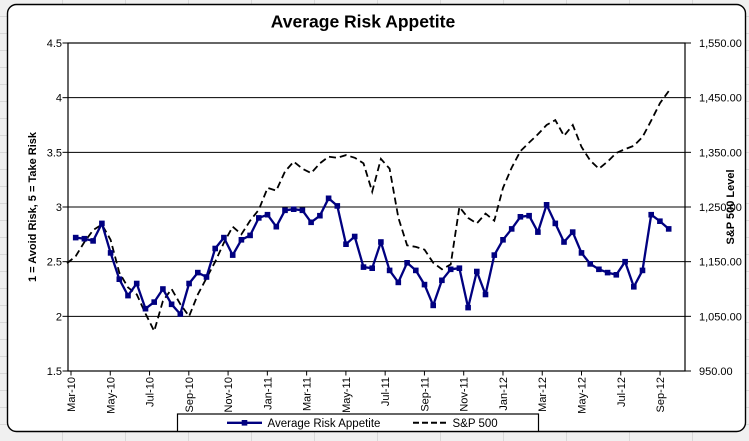  I want to click on right-tick-label: 1,150.00, so click(720, 263).